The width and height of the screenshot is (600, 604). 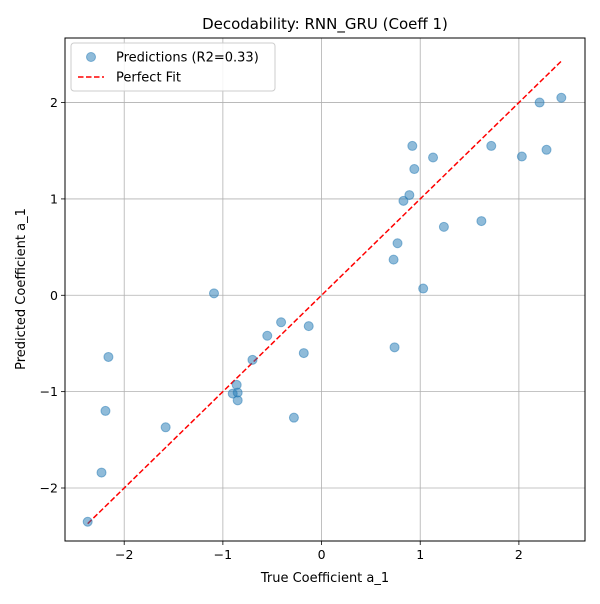 I want to click on legend-box, so click(x=173, y=67).